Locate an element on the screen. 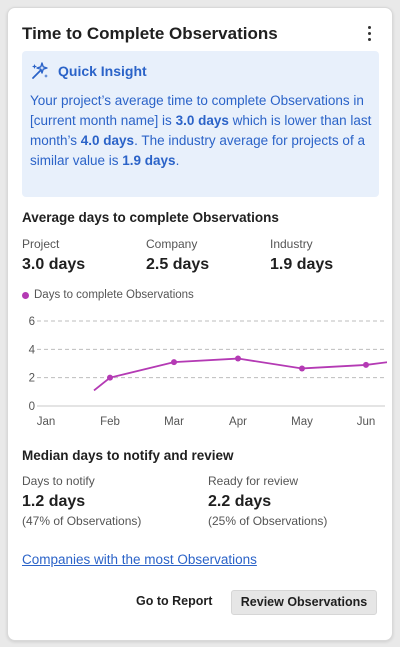 Image resolution: width=400 pixels, height=647 pixels. x-tick-label: Feb is located at coordinates (110, 422).